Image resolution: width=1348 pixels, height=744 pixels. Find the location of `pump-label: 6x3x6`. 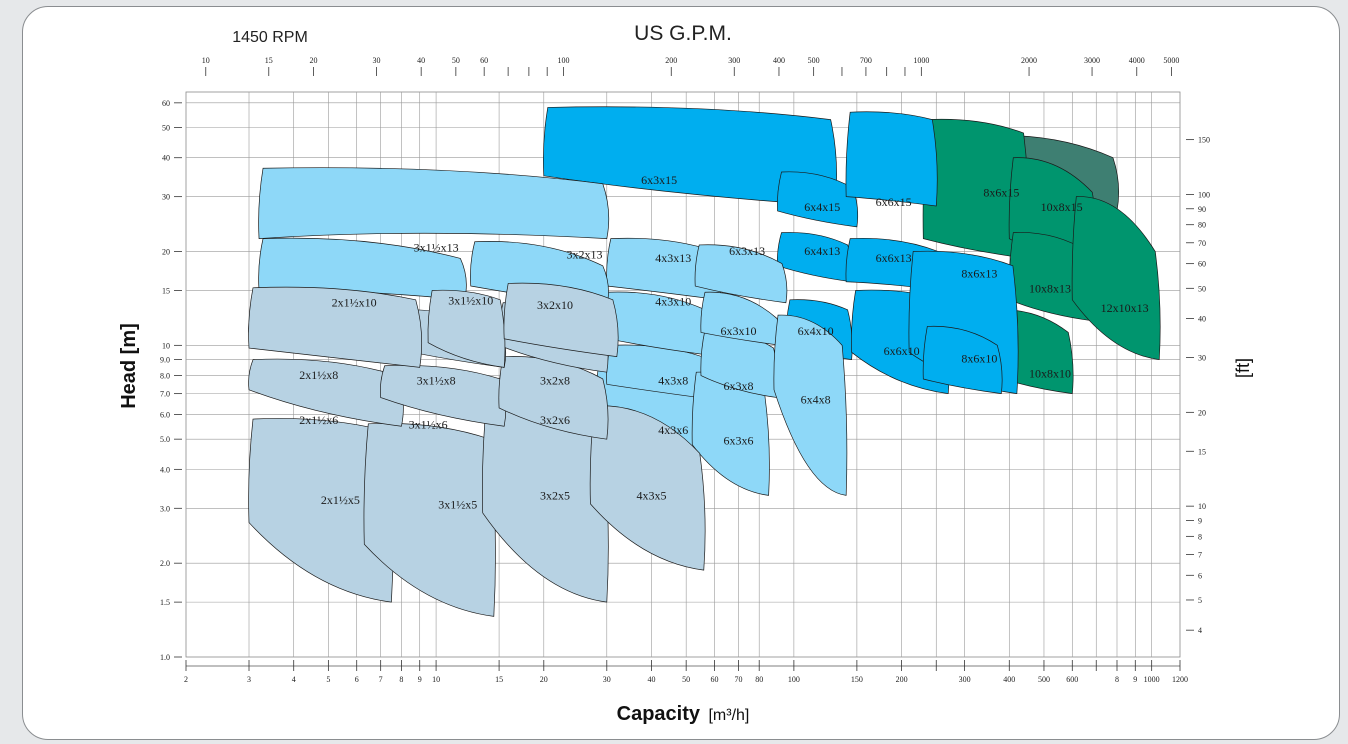

pump-label: 6x3x6 is located at coordinates (738, 441).